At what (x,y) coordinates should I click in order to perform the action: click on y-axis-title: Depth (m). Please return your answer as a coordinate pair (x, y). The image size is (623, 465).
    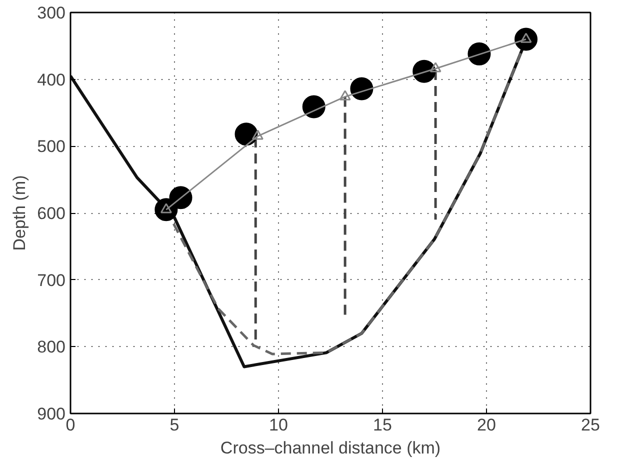
    Looking at the image, I should click on (20, 213).